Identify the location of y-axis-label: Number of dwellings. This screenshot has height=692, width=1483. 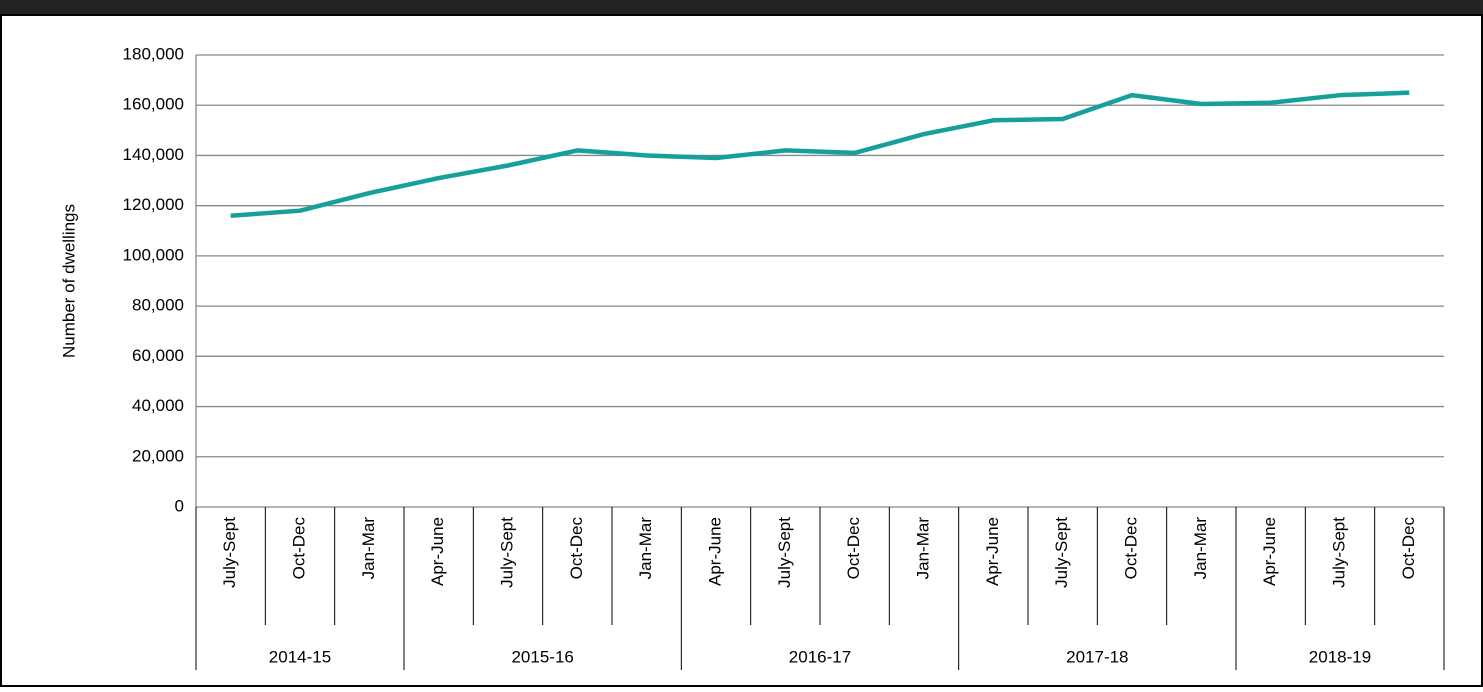
(68, 281).